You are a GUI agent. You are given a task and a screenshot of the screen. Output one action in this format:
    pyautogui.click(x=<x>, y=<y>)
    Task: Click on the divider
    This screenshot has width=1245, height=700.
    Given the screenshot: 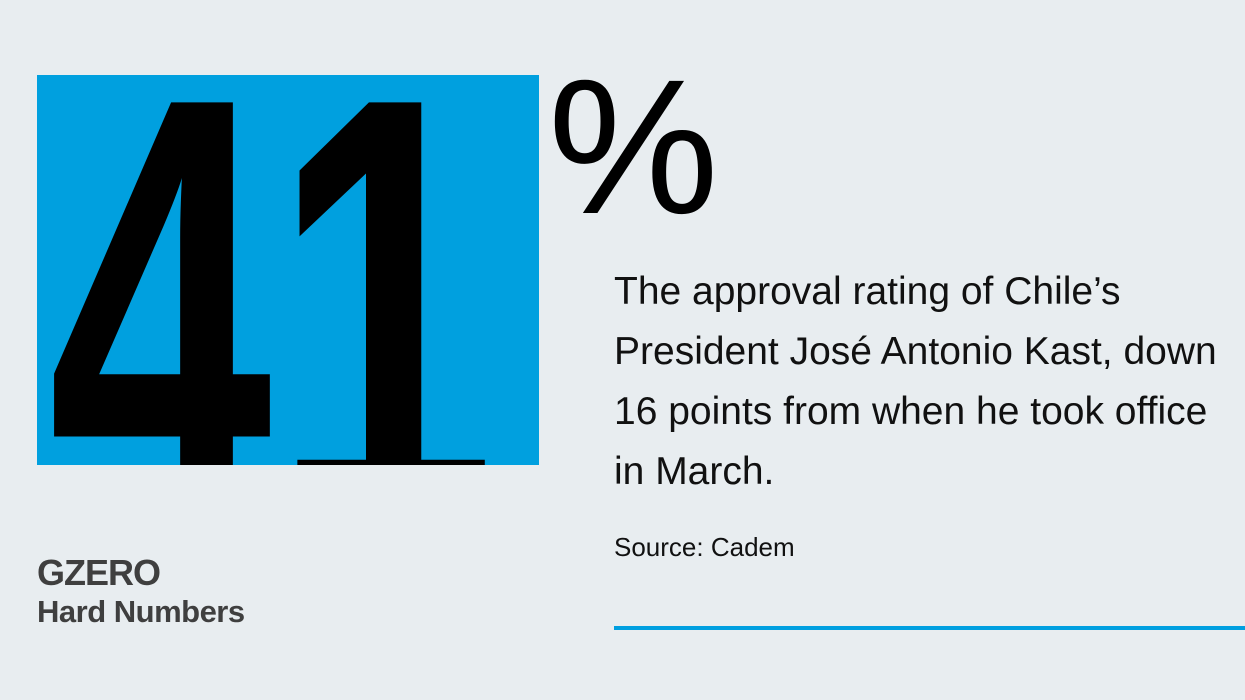 What is the action you would take?
    pyautogui.click(x=929, y=628)
    